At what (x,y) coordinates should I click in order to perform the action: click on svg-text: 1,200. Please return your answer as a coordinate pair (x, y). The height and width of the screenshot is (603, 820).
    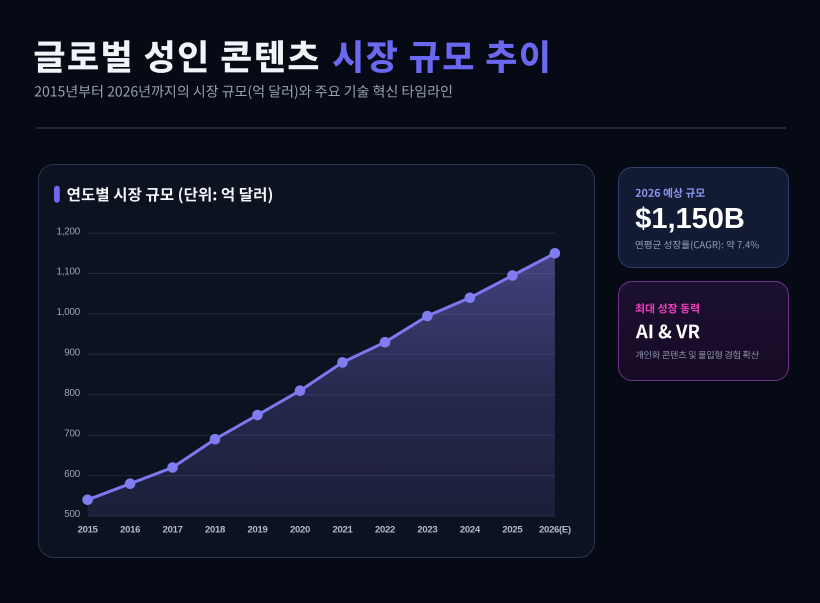
    Looking at the image, I should click on (68, 231).